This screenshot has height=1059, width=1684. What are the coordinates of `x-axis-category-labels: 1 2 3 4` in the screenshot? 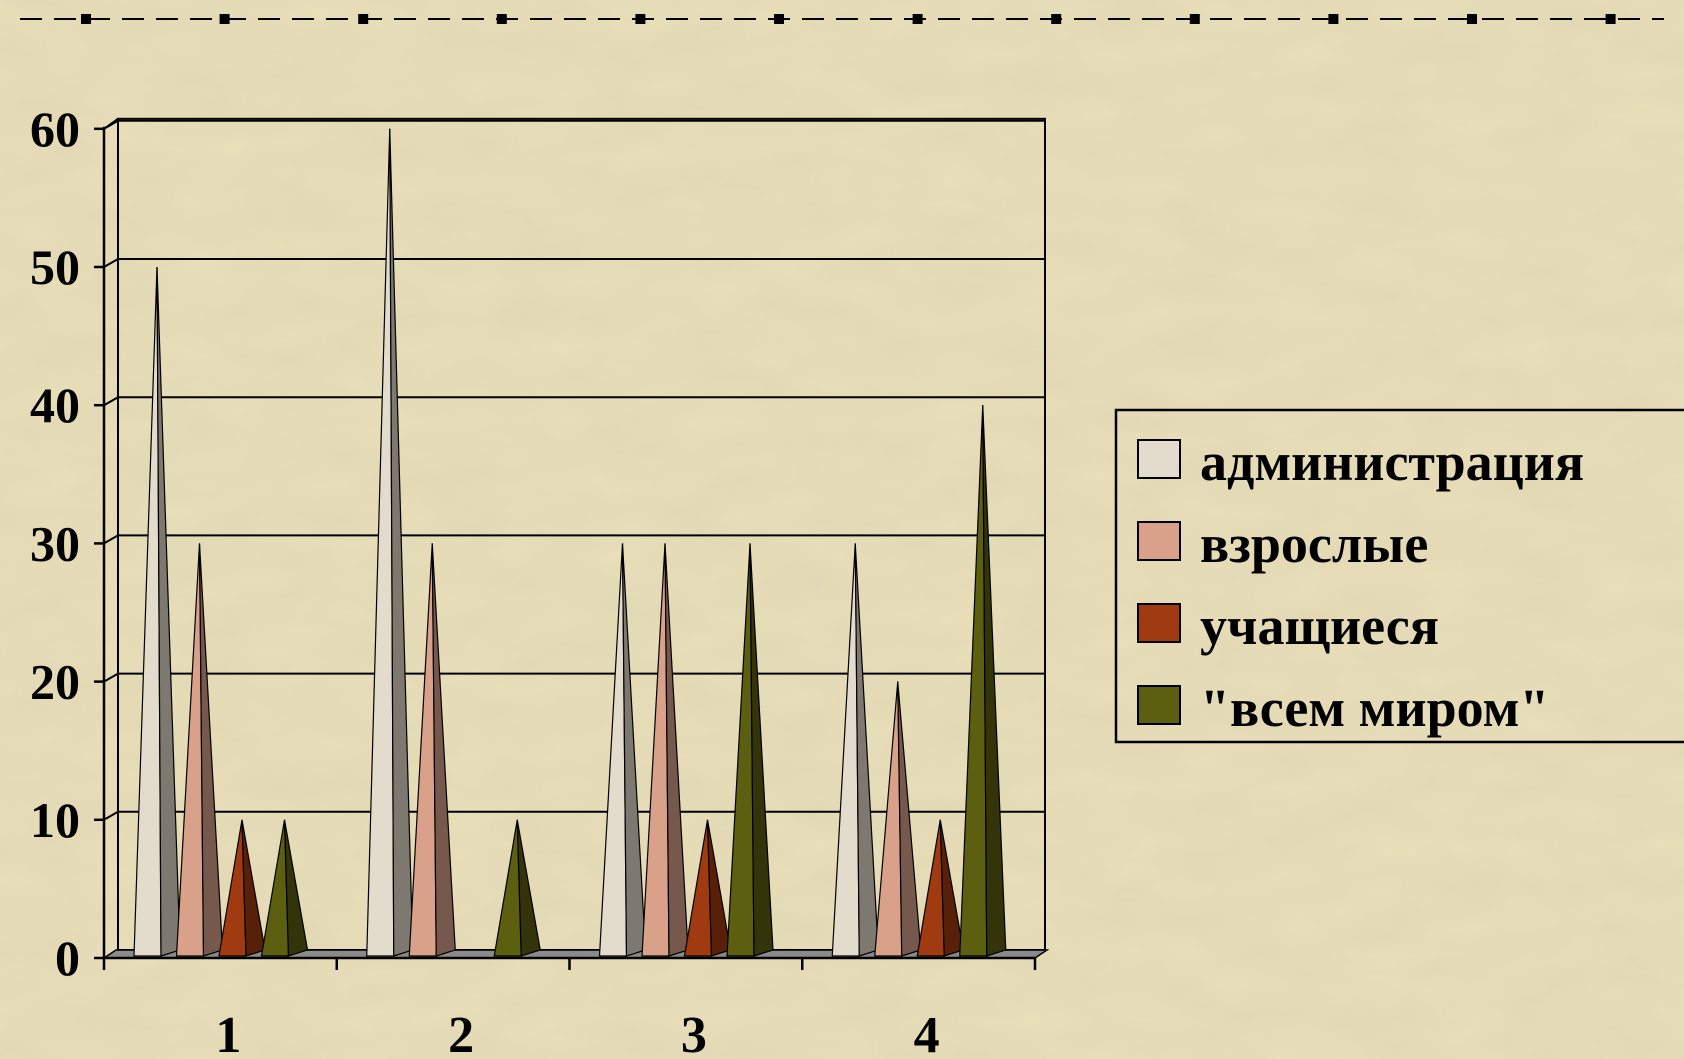 It's located at (577, 1033).